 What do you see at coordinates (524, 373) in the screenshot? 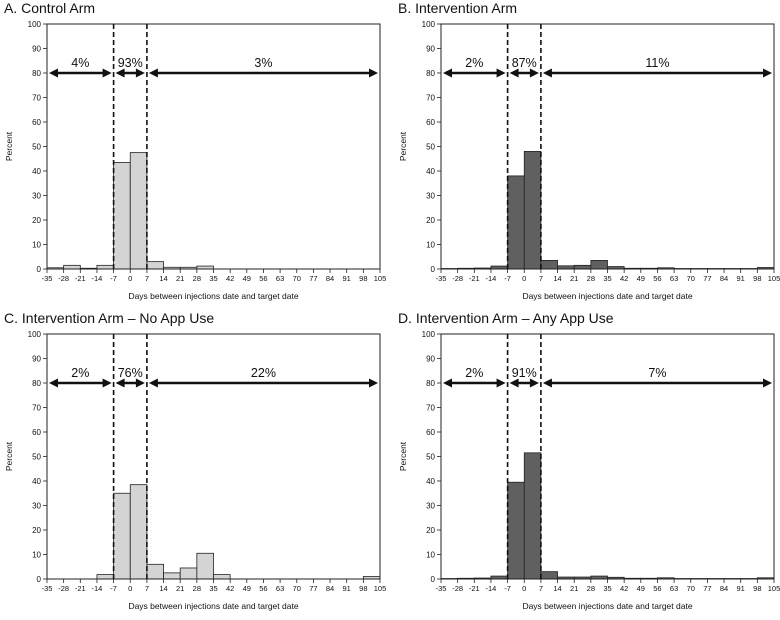
I see `range-percent-label: 91%` at bounding box center [524, 373].